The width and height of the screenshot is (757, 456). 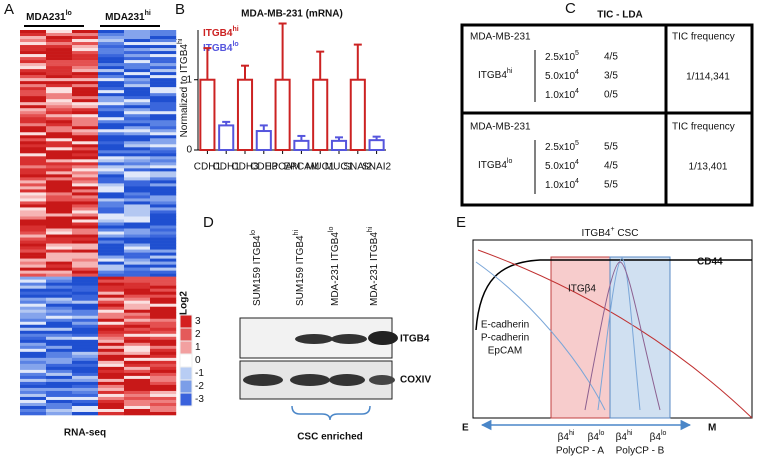 I want to click on bar, so click(x=301, y=145).